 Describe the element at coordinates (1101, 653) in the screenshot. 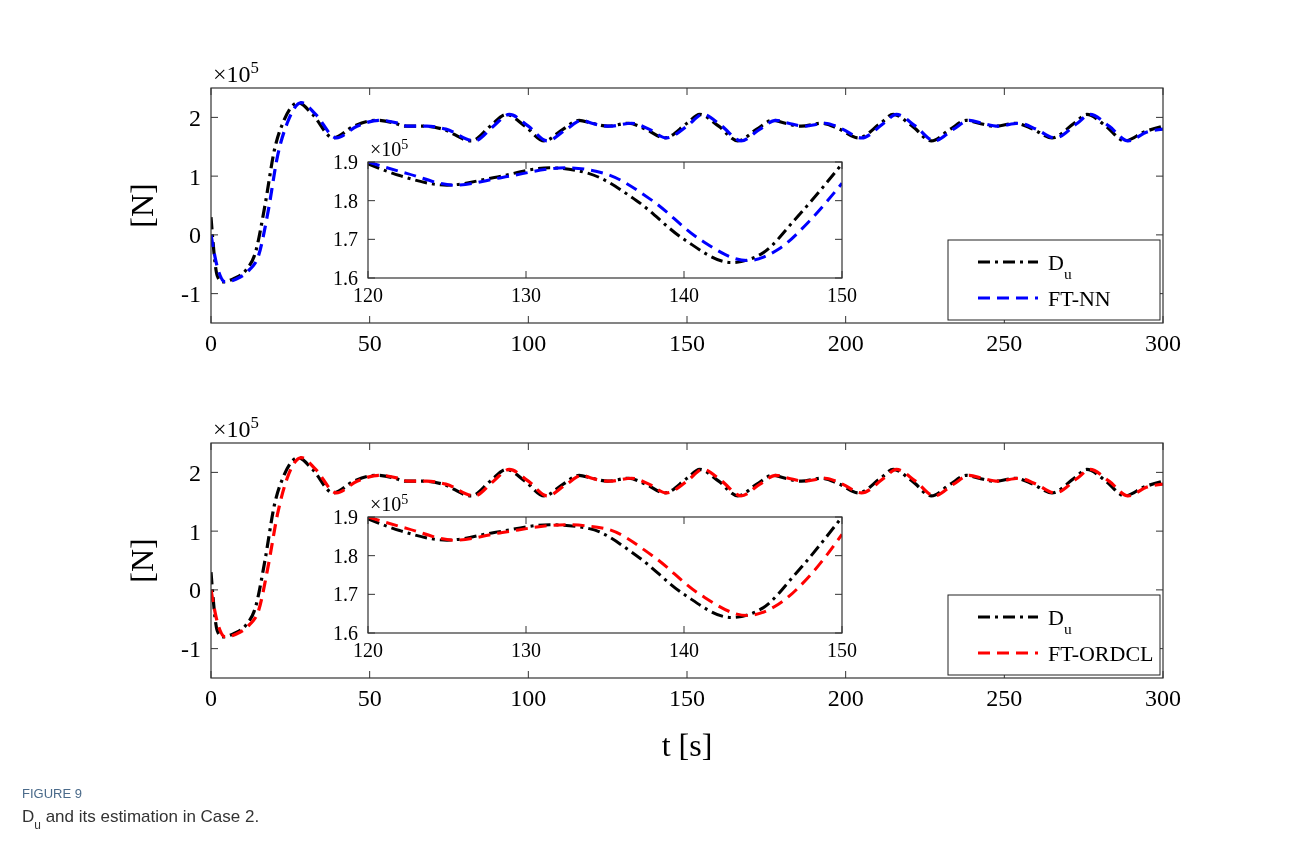

I see `legend-label: FT-ORDCL` at that location.